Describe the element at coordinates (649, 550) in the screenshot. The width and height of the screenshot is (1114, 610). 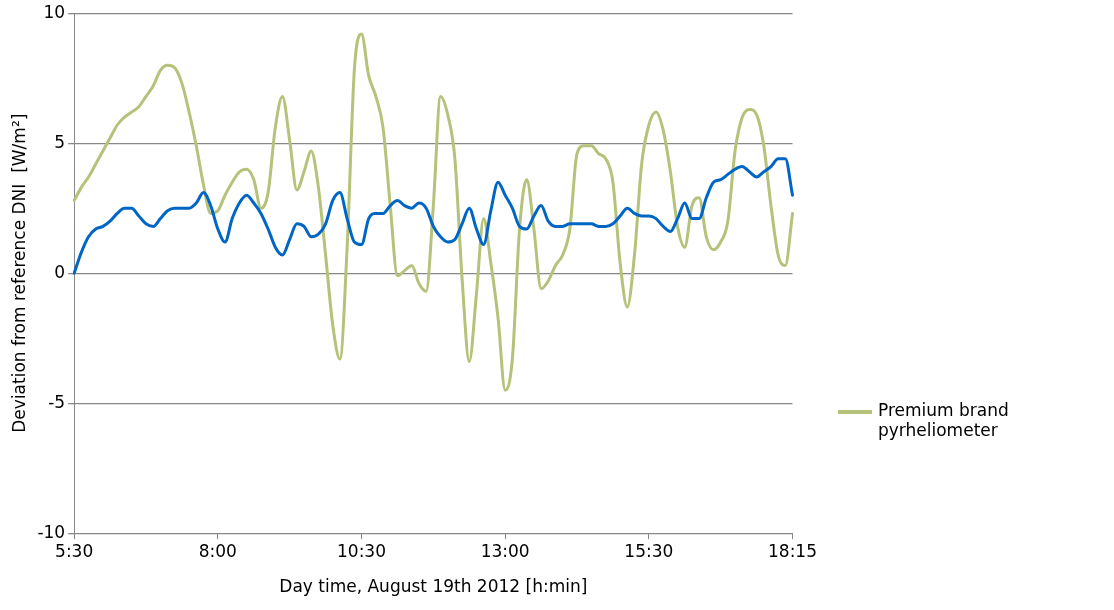
I see `x-tick-label: 15:30` at that location.